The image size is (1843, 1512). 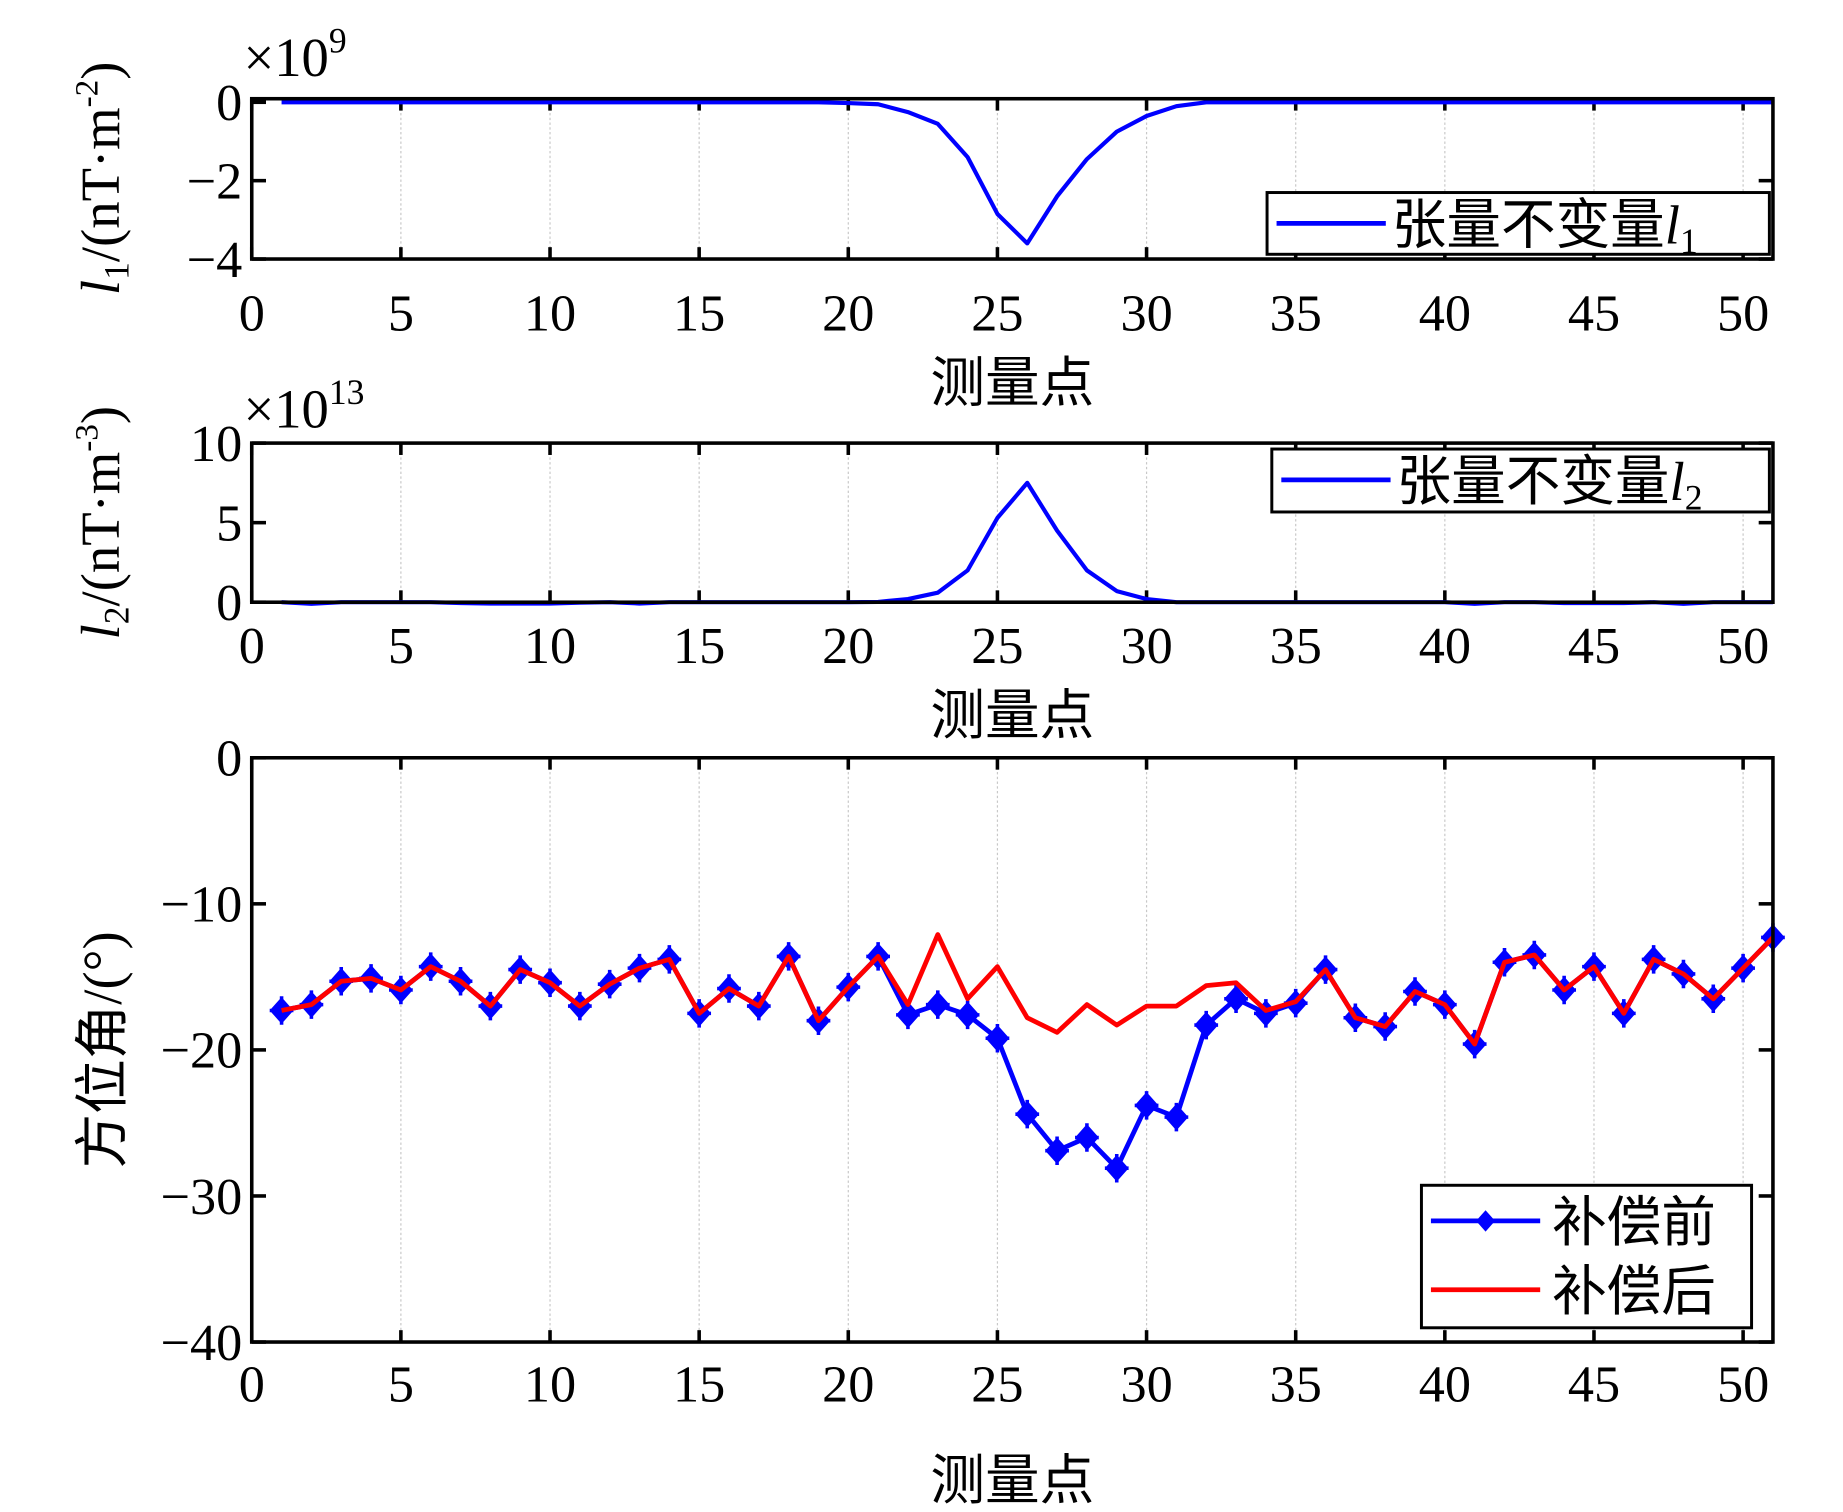 I want to click on y-tick-label: −4, so click(x=215, y=260).